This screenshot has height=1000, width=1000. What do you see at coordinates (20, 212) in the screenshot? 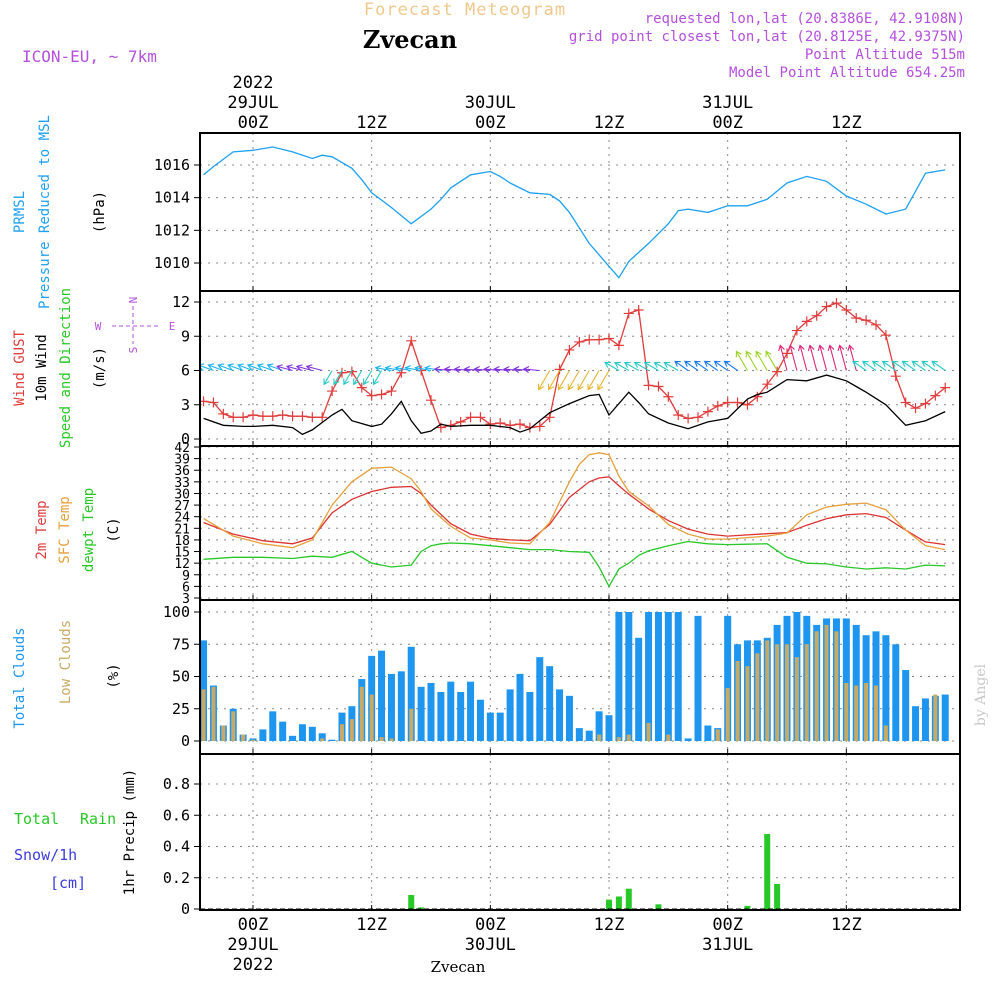
I see `prmsl-label: PRMSL` at bounding box center [20, 212].